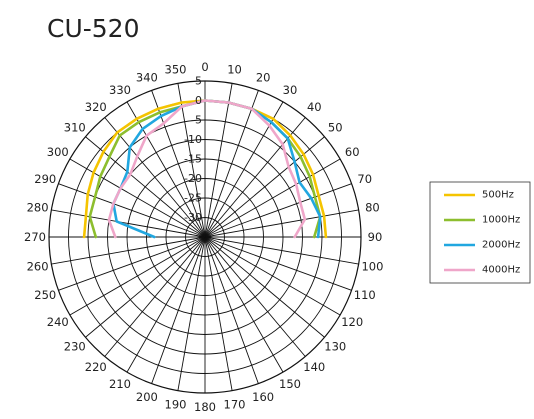 Image resolution: width=534 pixels, height=419 pixels. What do you see at coordinates (45, 179) in the screenshot?
I see `angle-tick-label: 290` at bounding box center [45, 179].